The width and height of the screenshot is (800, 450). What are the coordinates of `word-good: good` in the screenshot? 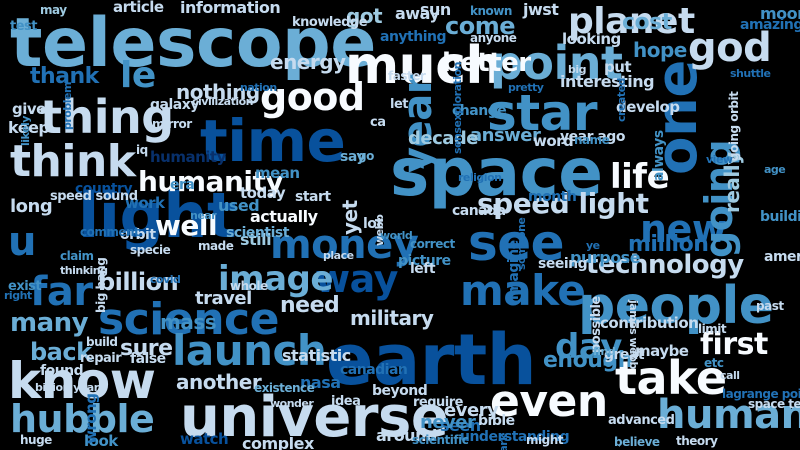 It's located at (312, 97).